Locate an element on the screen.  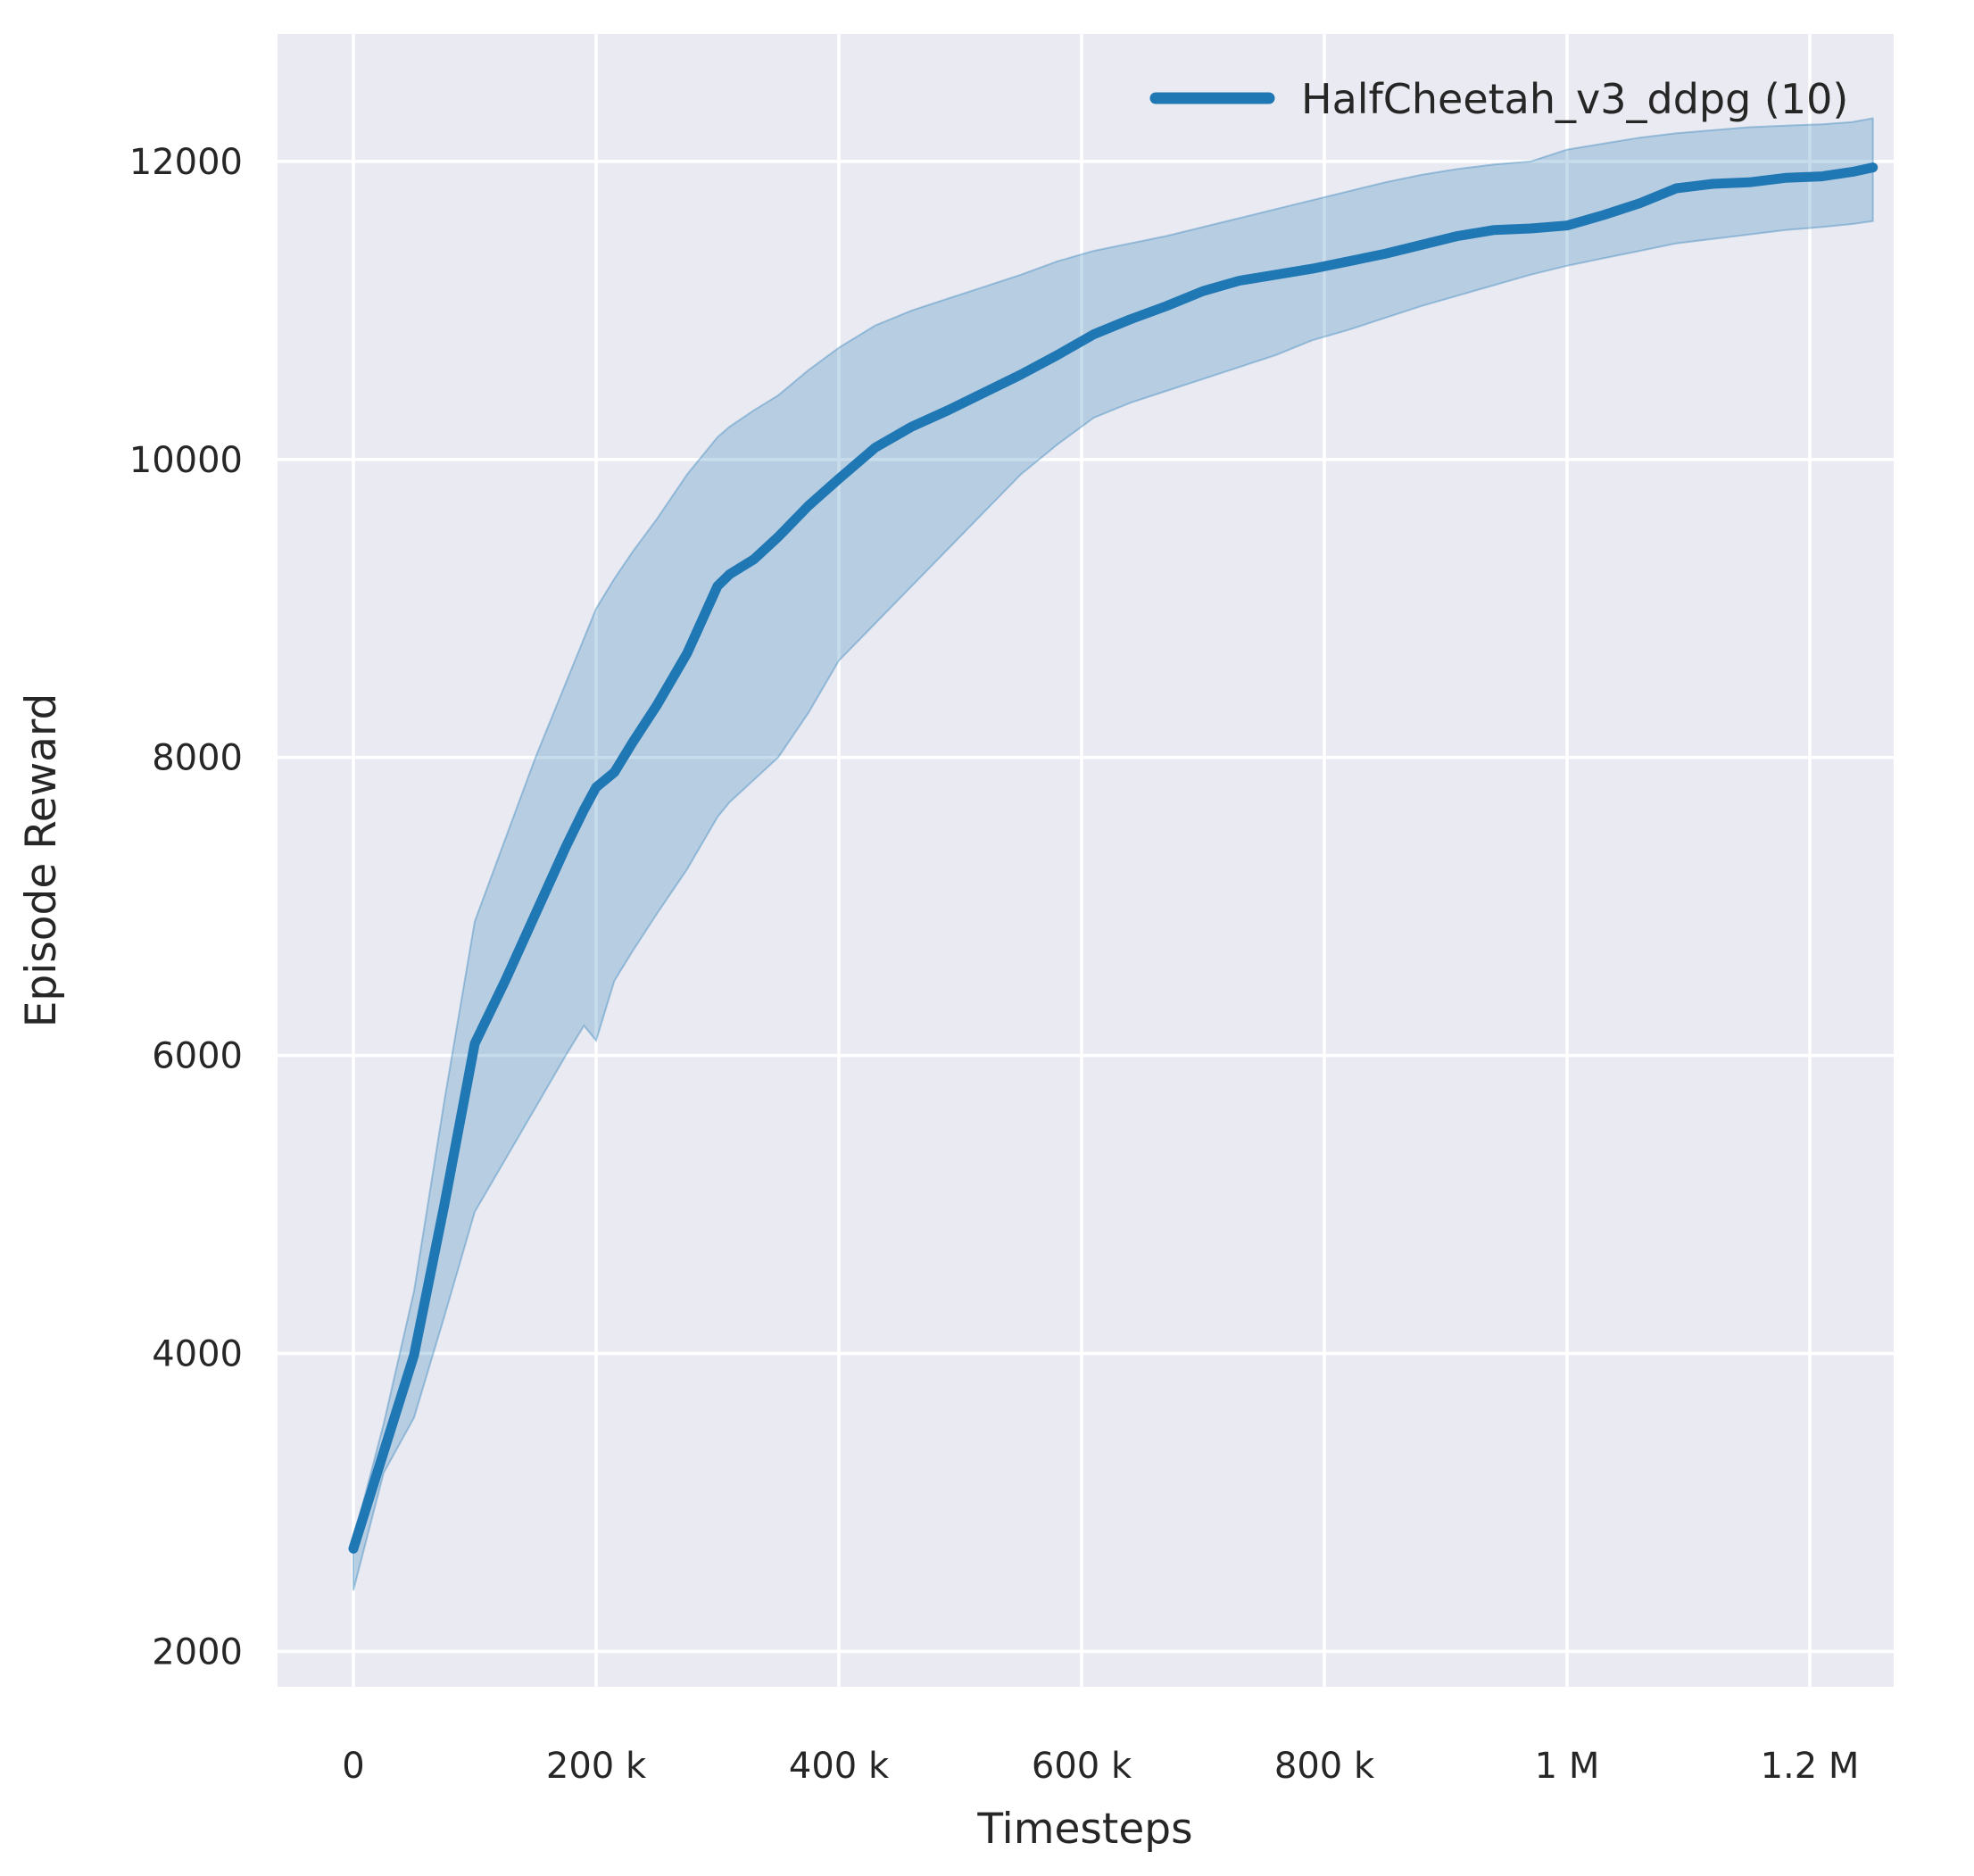
x-tick-label: 400 k is located at coordinates (839, 1766).